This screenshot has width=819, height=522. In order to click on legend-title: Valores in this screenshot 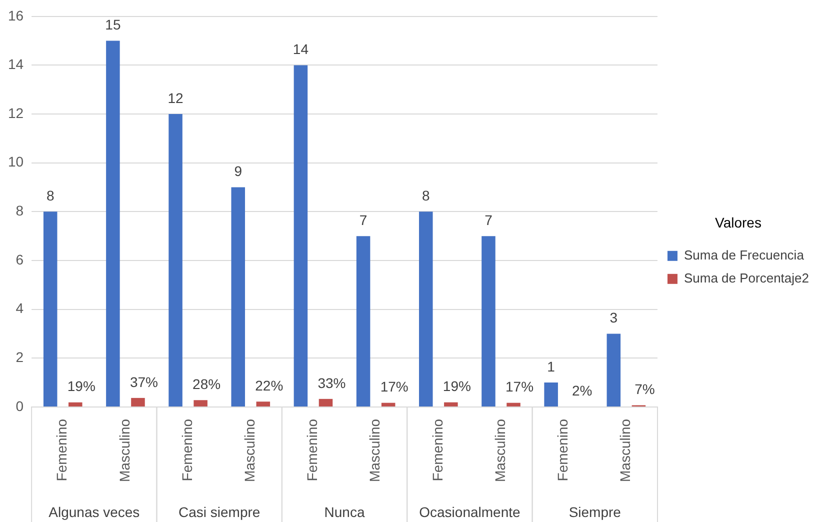, I will do `click(738, 222)`.